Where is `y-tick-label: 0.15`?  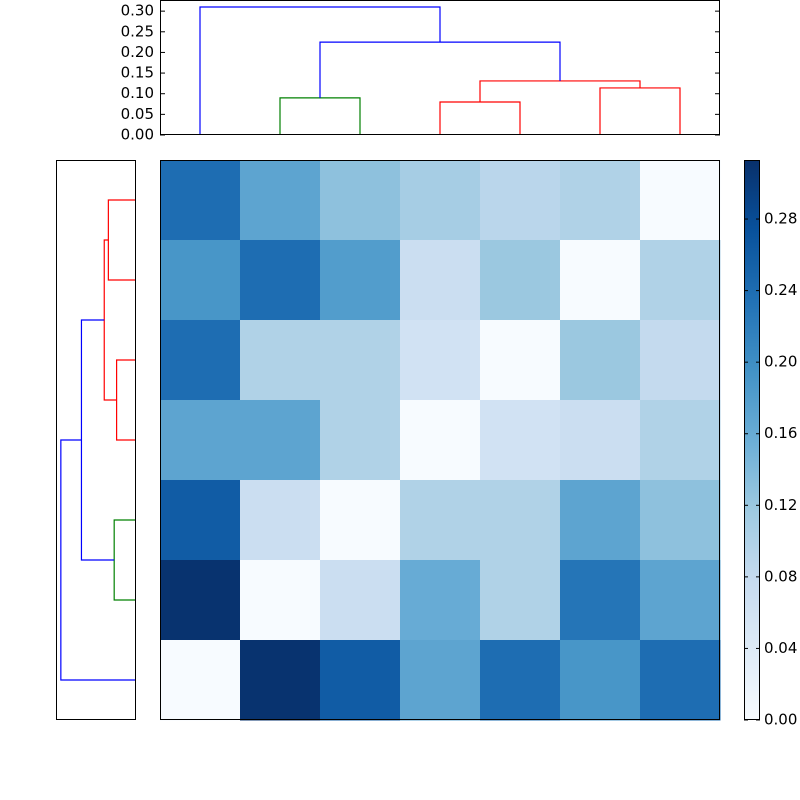
y-tick-label: 0.15 is located at coordinates (137, 73).